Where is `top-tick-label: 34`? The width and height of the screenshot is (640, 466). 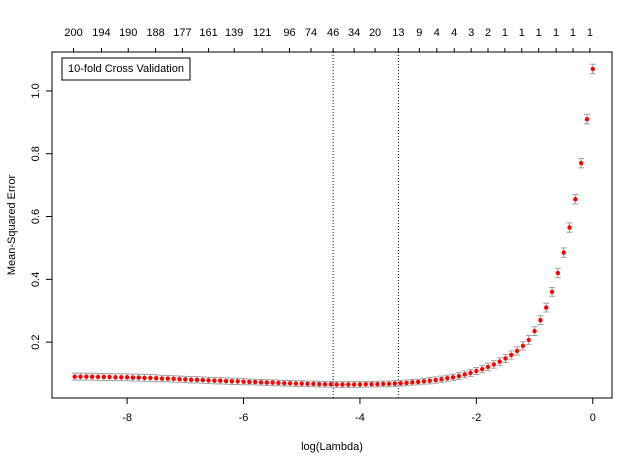
top-tick-label: 34 is located at coordinates (354, 33).